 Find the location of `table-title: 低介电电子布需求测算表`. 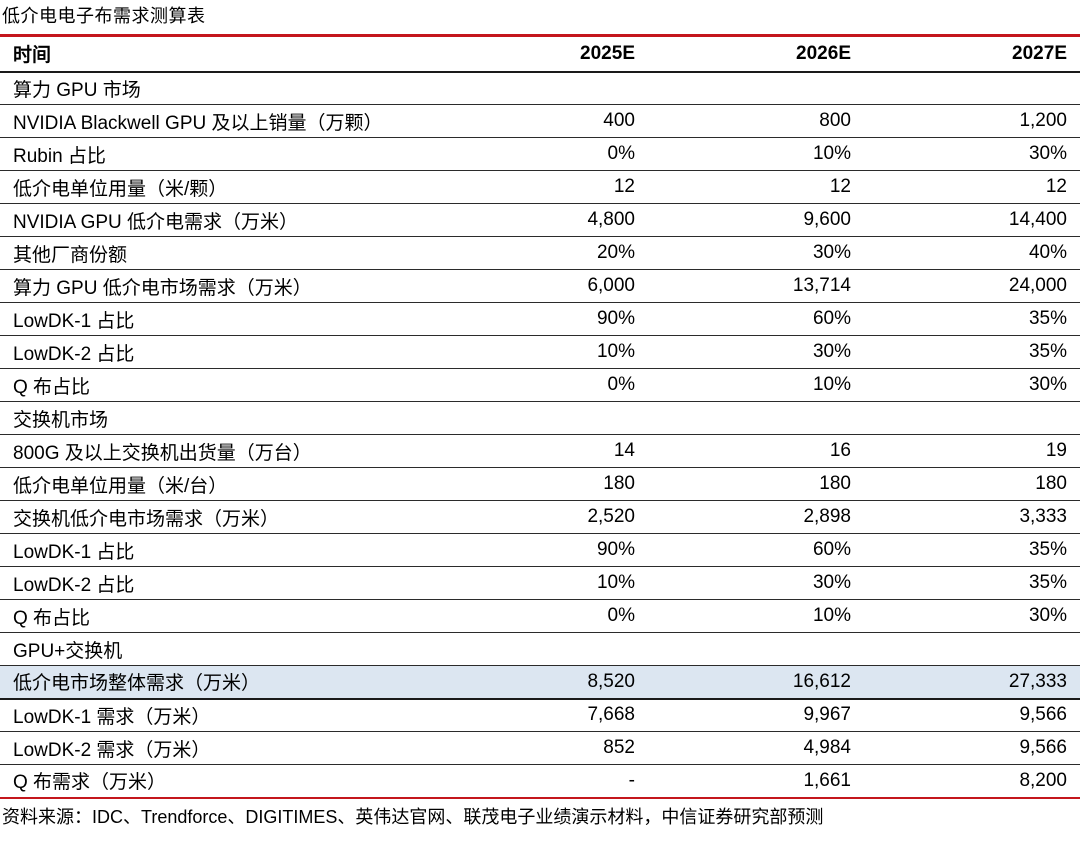

table-title: 低介电电子布需求测算表 is located at coordinates (104, 16).